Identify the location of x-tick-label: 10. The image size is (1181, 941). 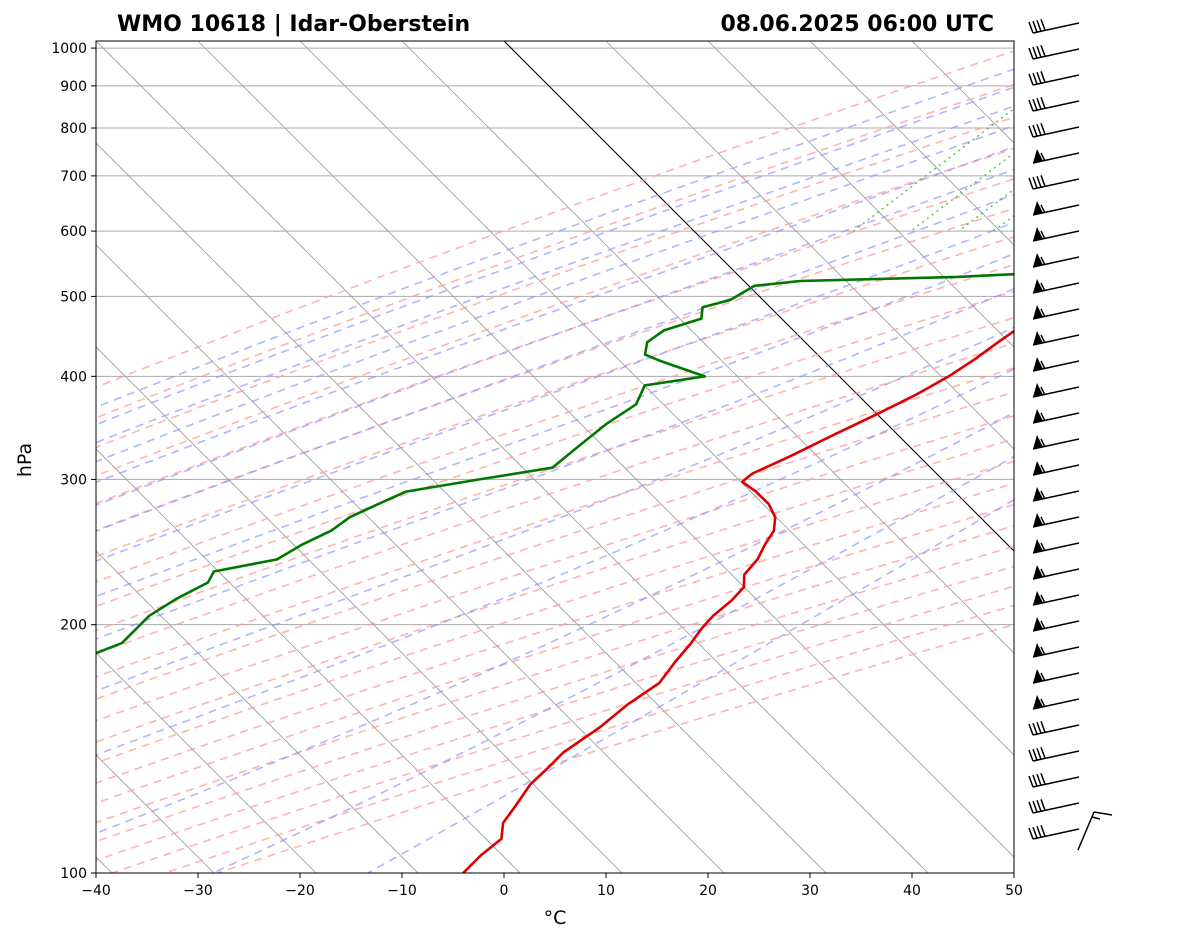
(606, 891).